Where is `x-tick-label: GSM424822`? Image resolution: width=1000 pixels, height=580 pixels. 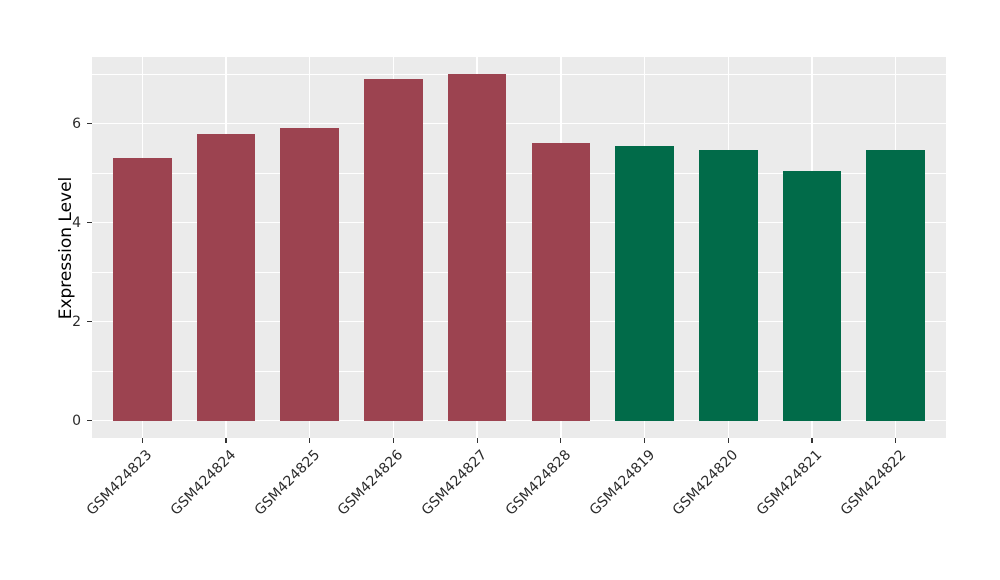
x-tick-label: GSM424822 is located at coordinates (873, 483).